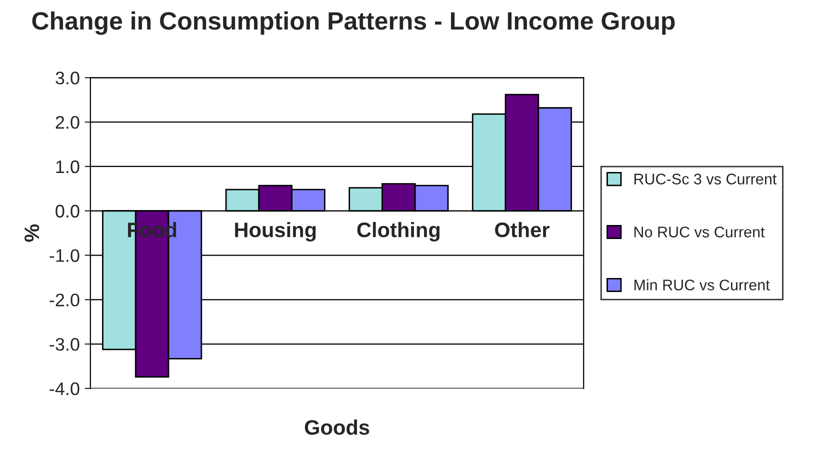 Image resolution: width=822 pixels, height=457 pixels. Describe the element at coordinates (522, 230) in the screenshot. I see `x-tick-label: Other` at that location.